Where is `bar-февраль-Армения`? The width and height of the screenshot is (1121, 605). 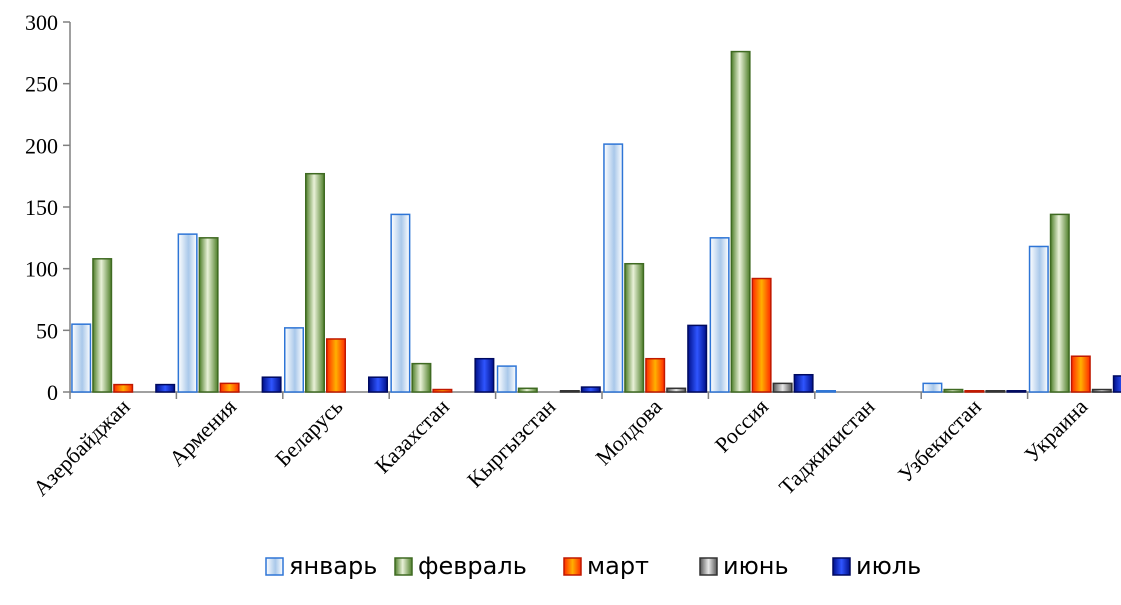
bar-февраль-Армения is located at coordinates (208, 315).